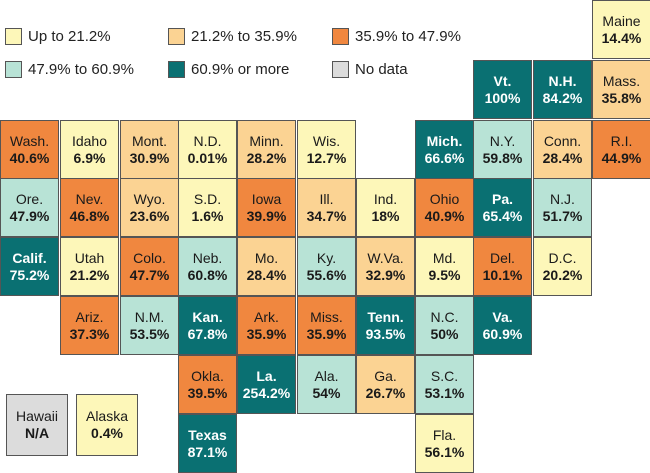 The image size is (650, 473). Describe the element at coordinates (502, 215) in the screenshot. I see `state-value: 65.4%` at that location.